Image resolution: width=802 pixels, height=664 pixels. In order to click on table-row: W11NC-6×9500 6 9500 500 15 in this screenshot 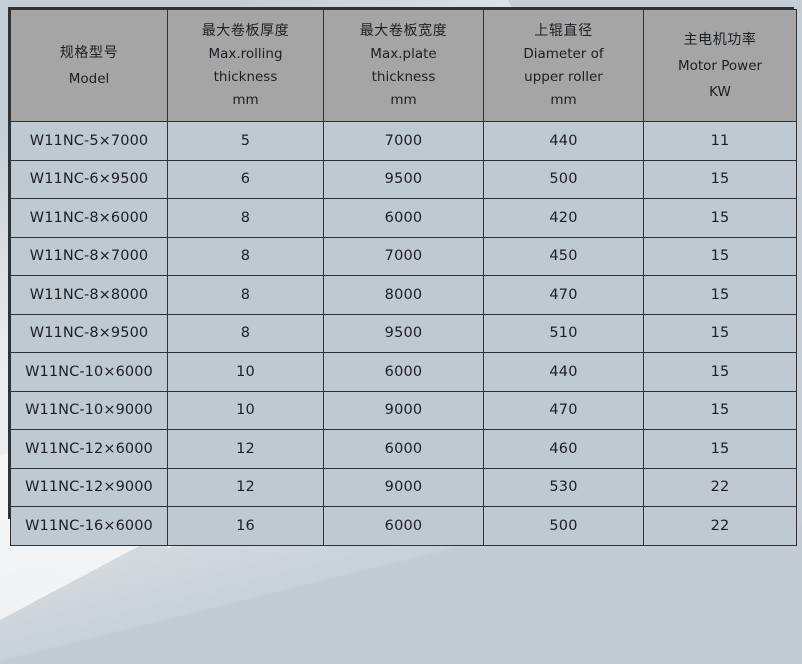, I will do `click(403, 179)`.